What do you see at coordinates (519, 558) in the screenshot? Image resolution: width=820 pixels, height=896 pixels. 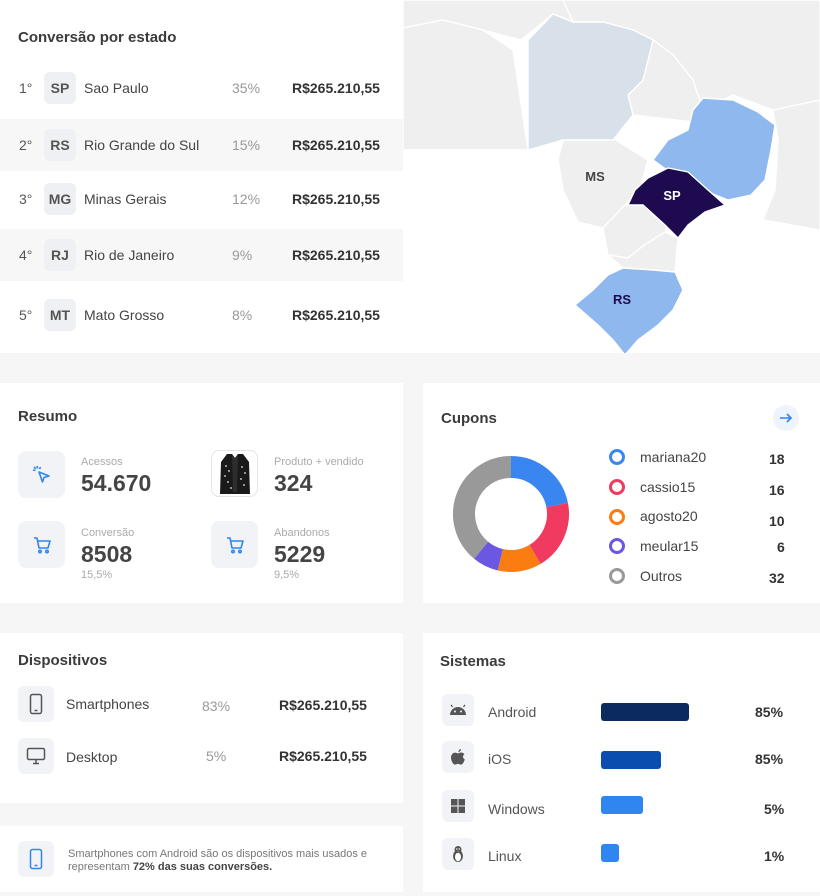 I see `donut-slice-agosto20` at bounding box center [519, 558].